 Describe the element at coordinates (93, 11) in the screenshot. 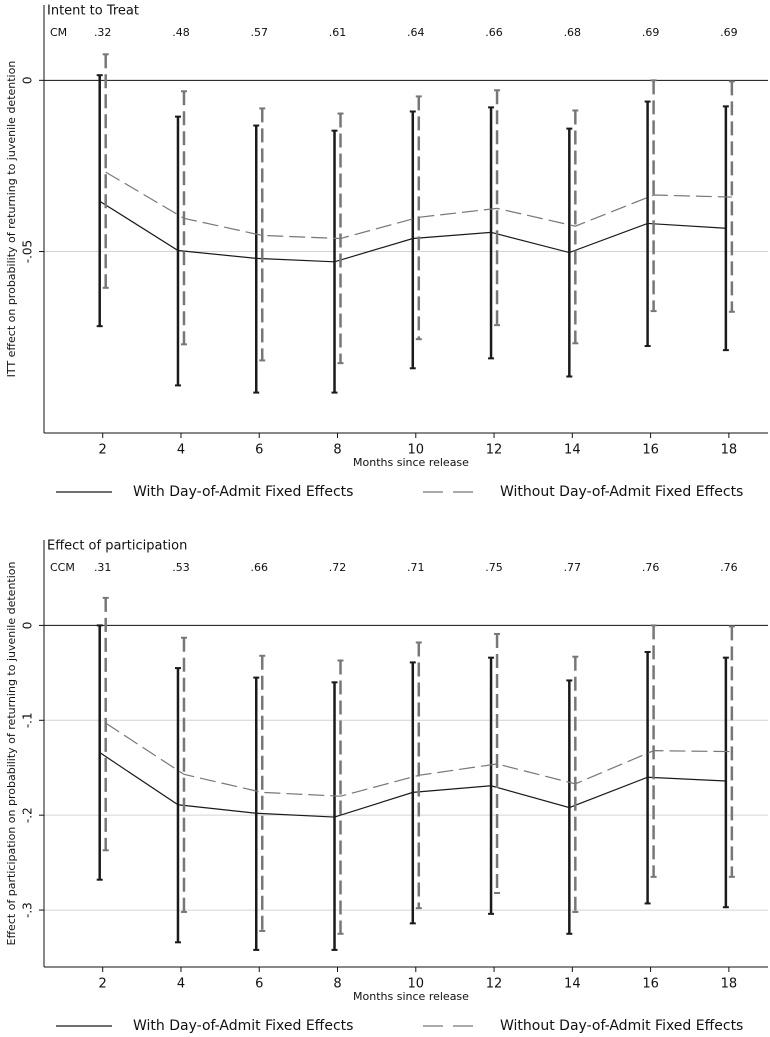

I see `panel-title: Intent to Treat` at that location.